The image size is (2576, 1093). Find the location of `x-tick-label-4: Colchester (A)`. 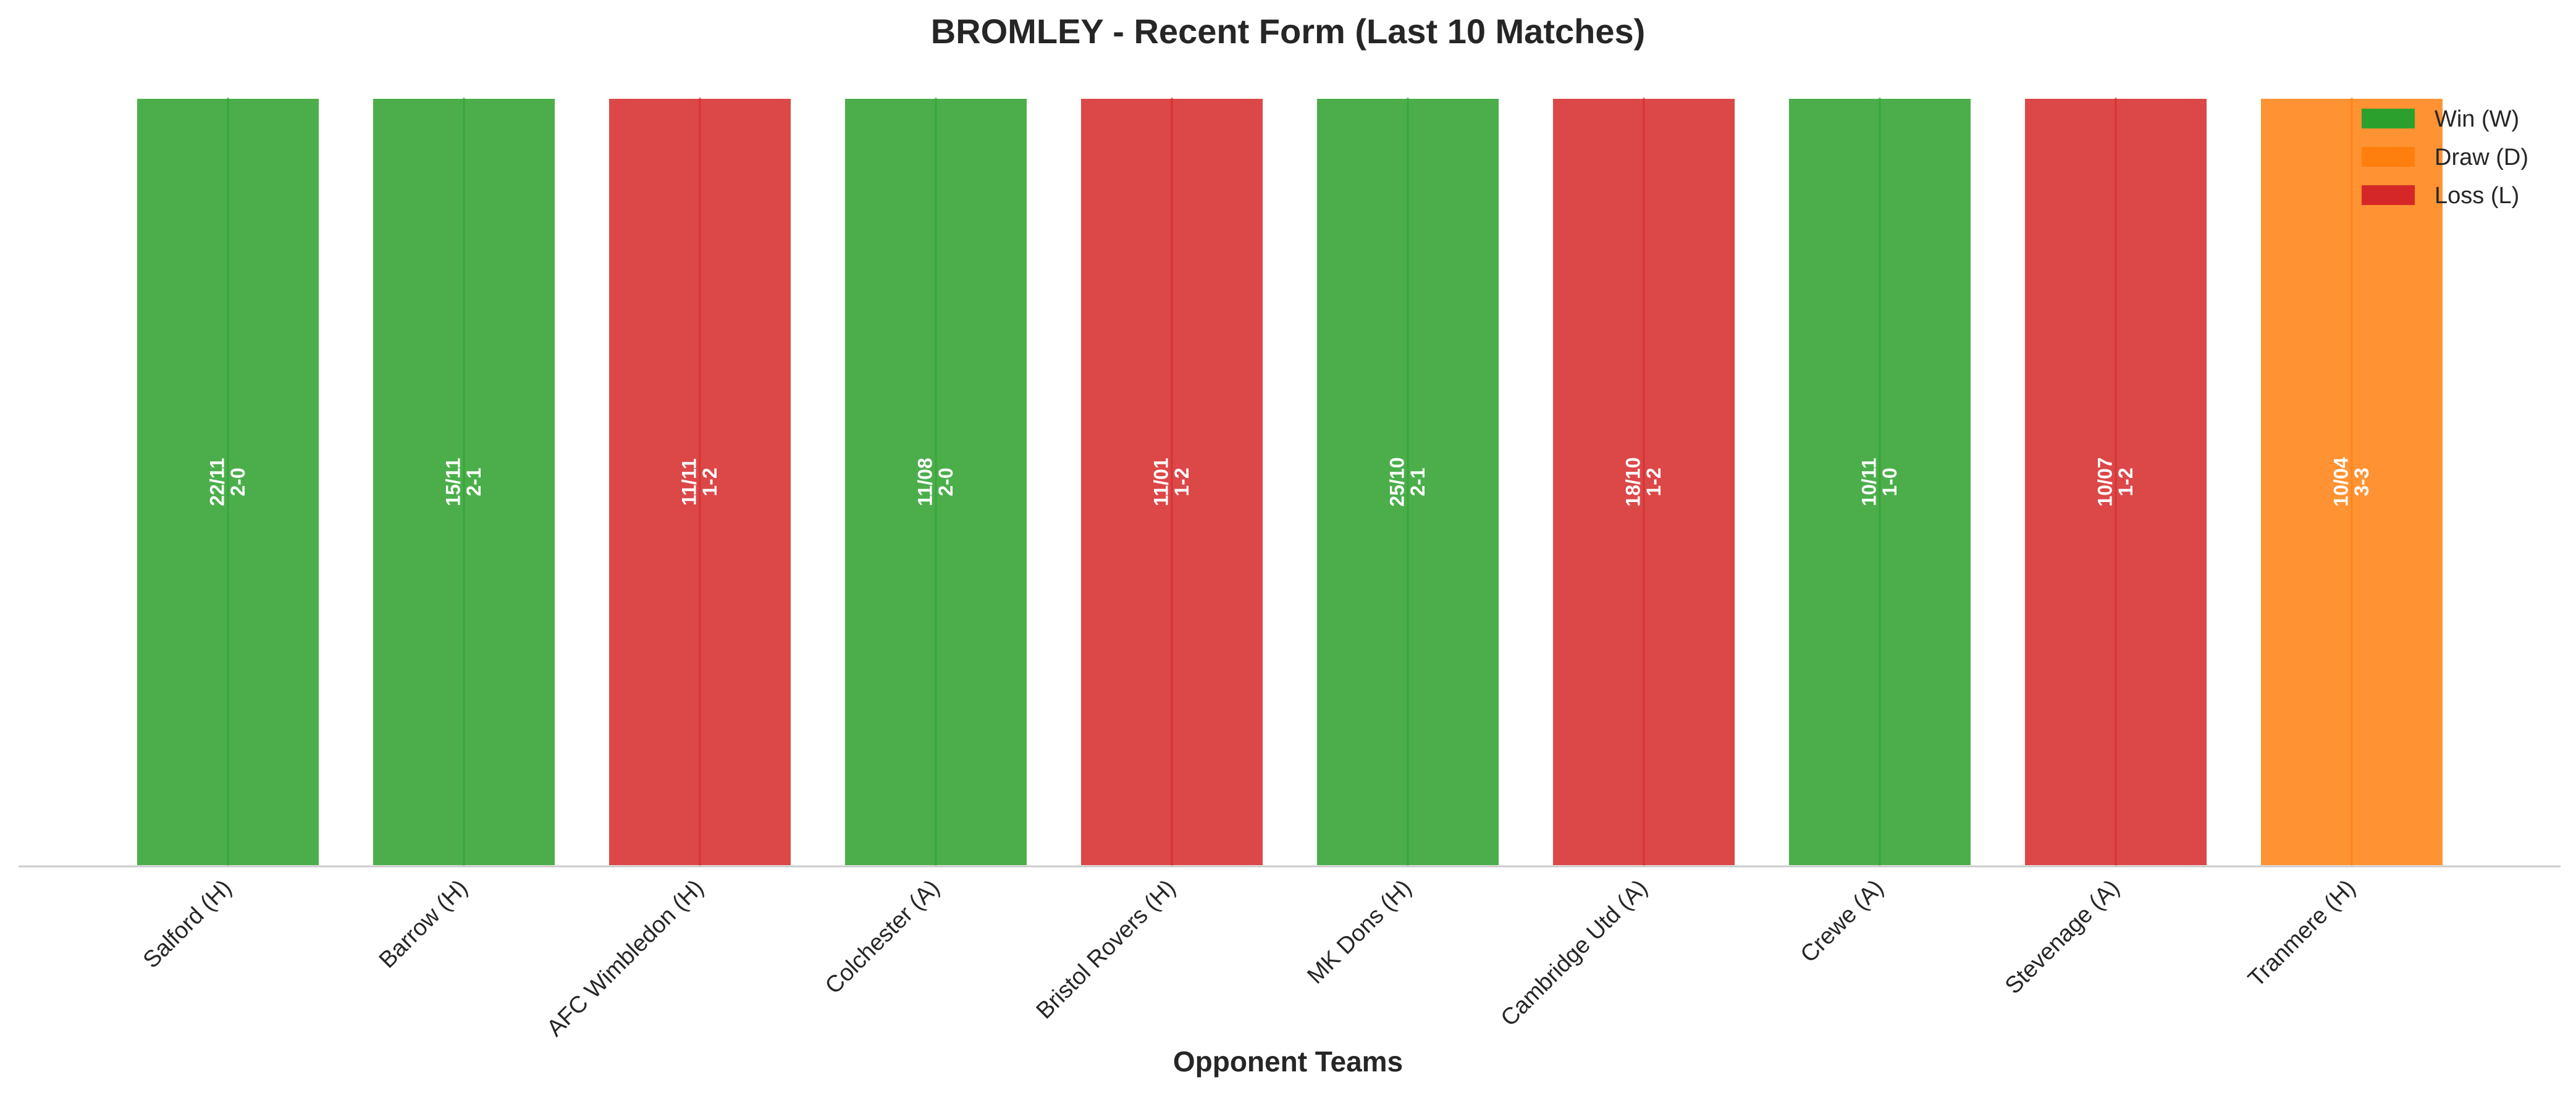

x-tick-label-4: Colchester (A) is located at coordinates (882, 937).